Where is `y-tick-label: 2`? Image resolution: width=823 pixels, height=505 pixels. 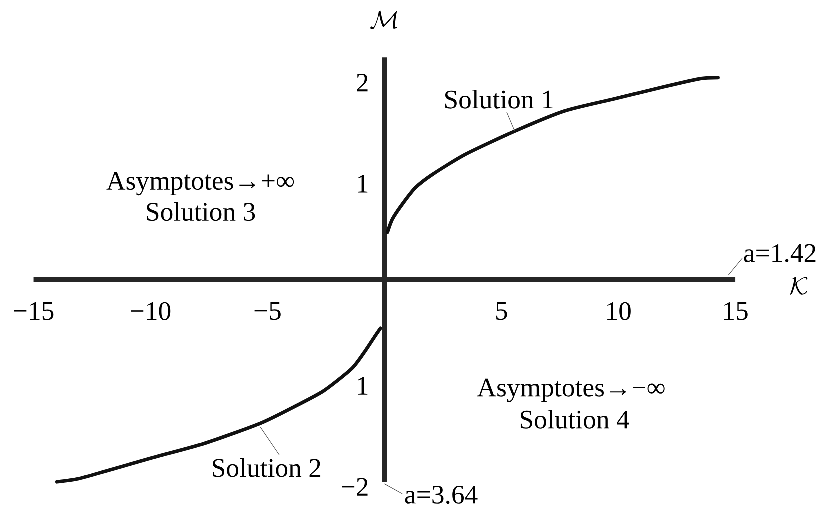 y-tick-label: 2 is located at coordinates (362, 83).